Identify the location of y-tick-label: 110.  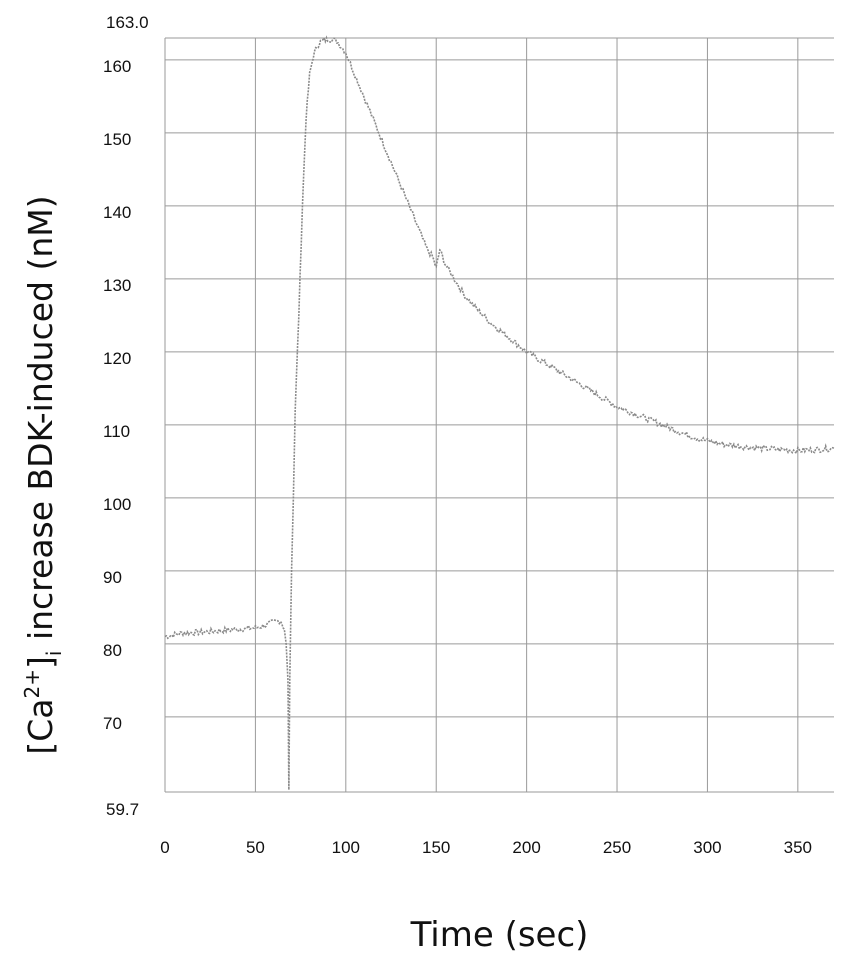
(116, 431).